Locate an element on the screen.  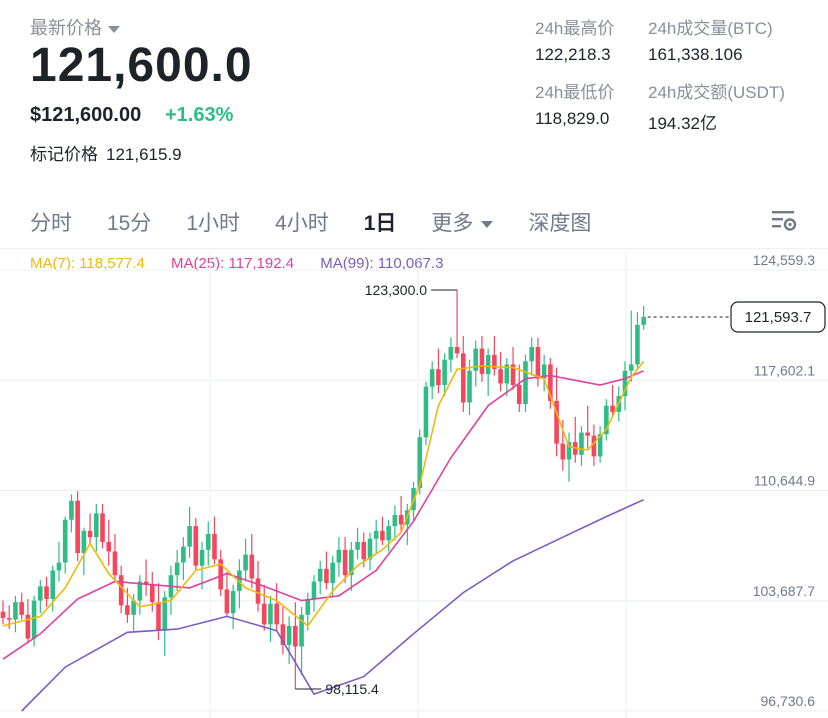
y-axis-label: 110,644.9 is located at coordinates (784, 481).